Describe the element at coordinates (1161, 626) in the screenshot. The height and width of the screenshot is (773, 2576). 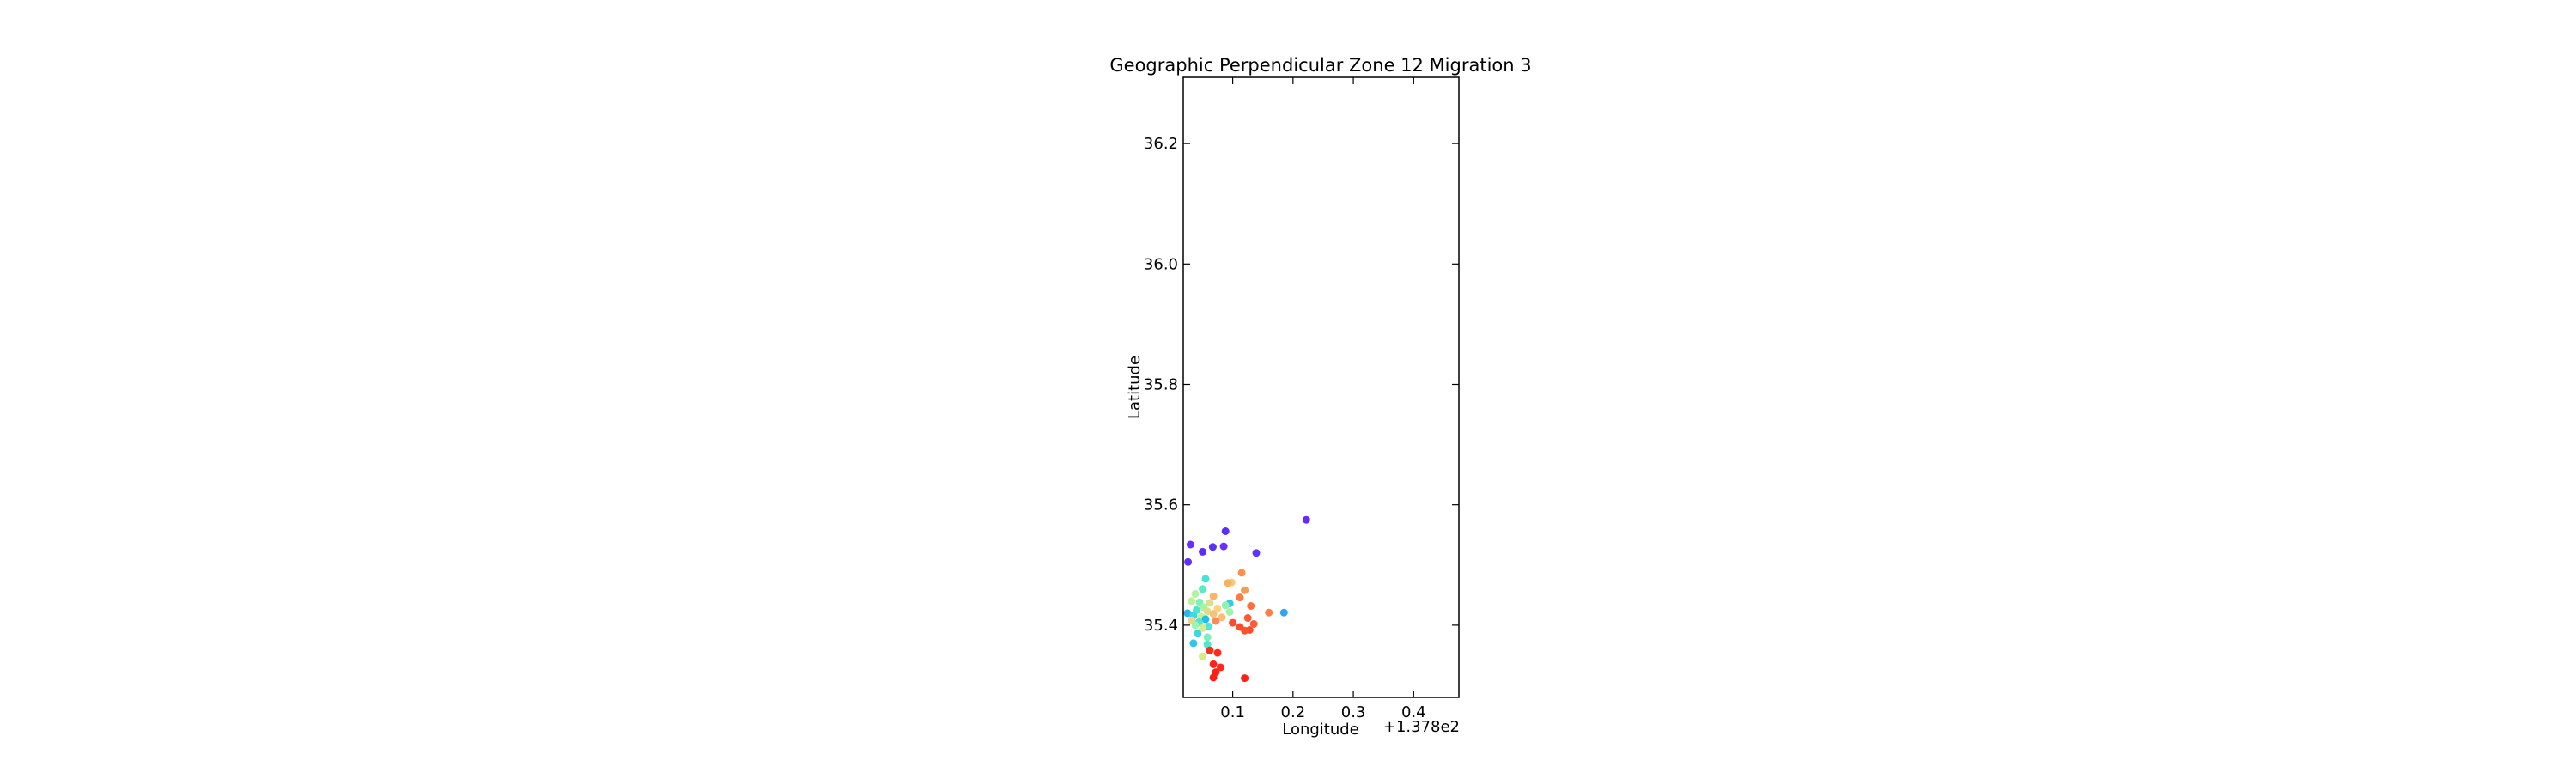
I see `y-tick-label: 35.4` at that location.